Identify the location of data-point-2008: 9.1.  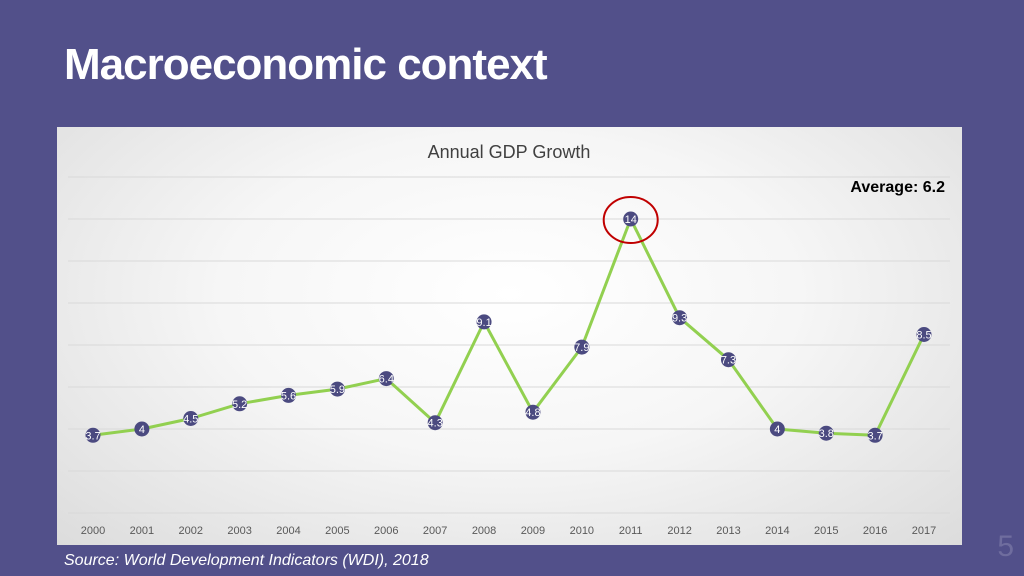
(484, 322).